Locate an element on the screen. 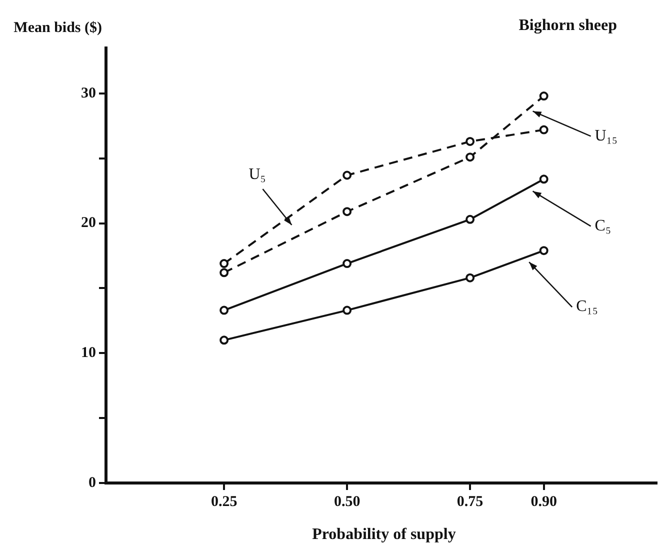 This screenshot has height=552, width=671. x-tick-label: 0.50 is located at coordinates (347, 502).